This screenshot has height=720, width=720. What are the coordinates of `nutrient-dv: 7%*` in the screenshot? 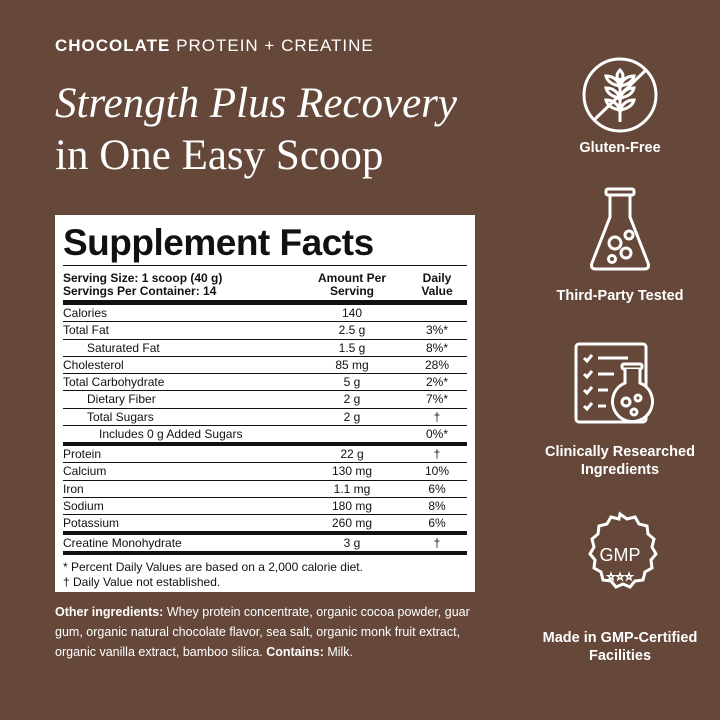 It's located at (436, 399).